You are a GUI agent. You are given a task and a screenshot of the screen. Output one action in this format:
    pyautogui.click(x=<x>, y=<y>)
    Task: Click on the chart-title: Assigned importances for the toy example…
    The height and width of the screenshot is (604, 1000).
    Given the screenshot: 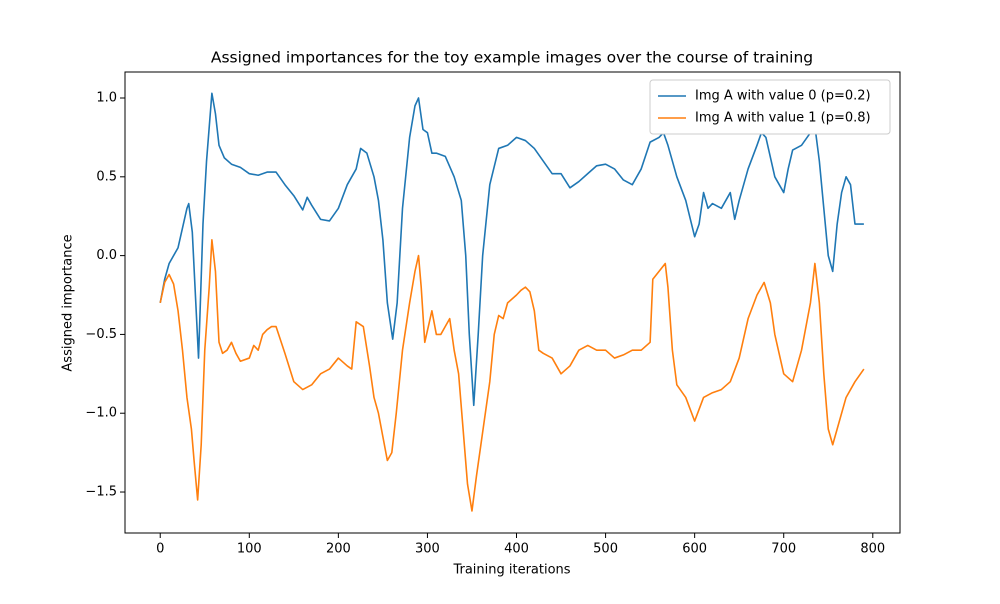 What is the action you would take?
    pyautogui.click(x=512, y=58)
    